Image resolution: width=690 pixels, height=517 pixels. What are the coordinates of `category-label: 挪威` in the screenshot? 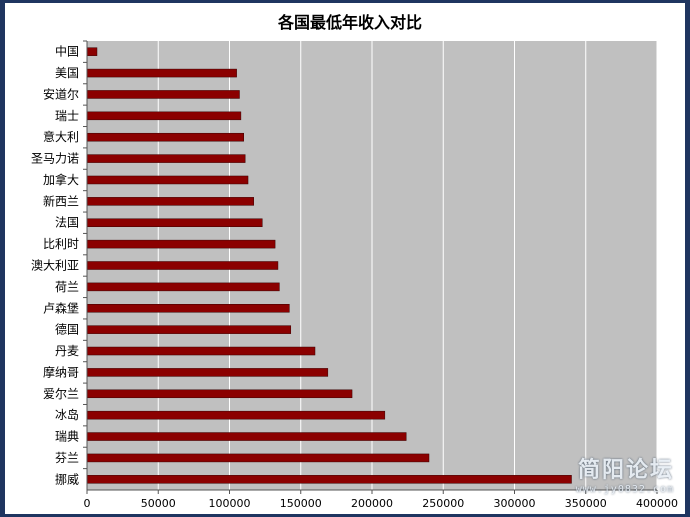 It's located at (67, 479).